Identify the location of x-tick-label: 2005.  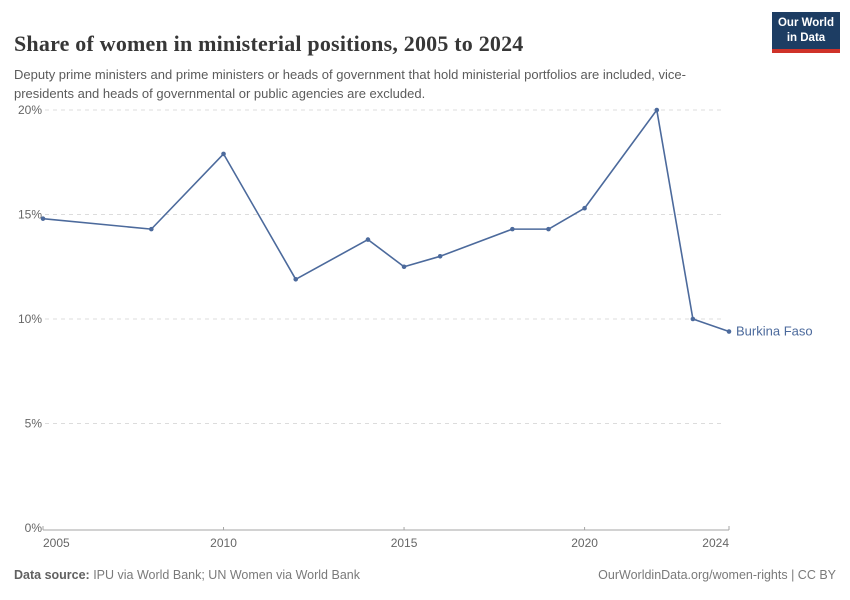
(56, 543).